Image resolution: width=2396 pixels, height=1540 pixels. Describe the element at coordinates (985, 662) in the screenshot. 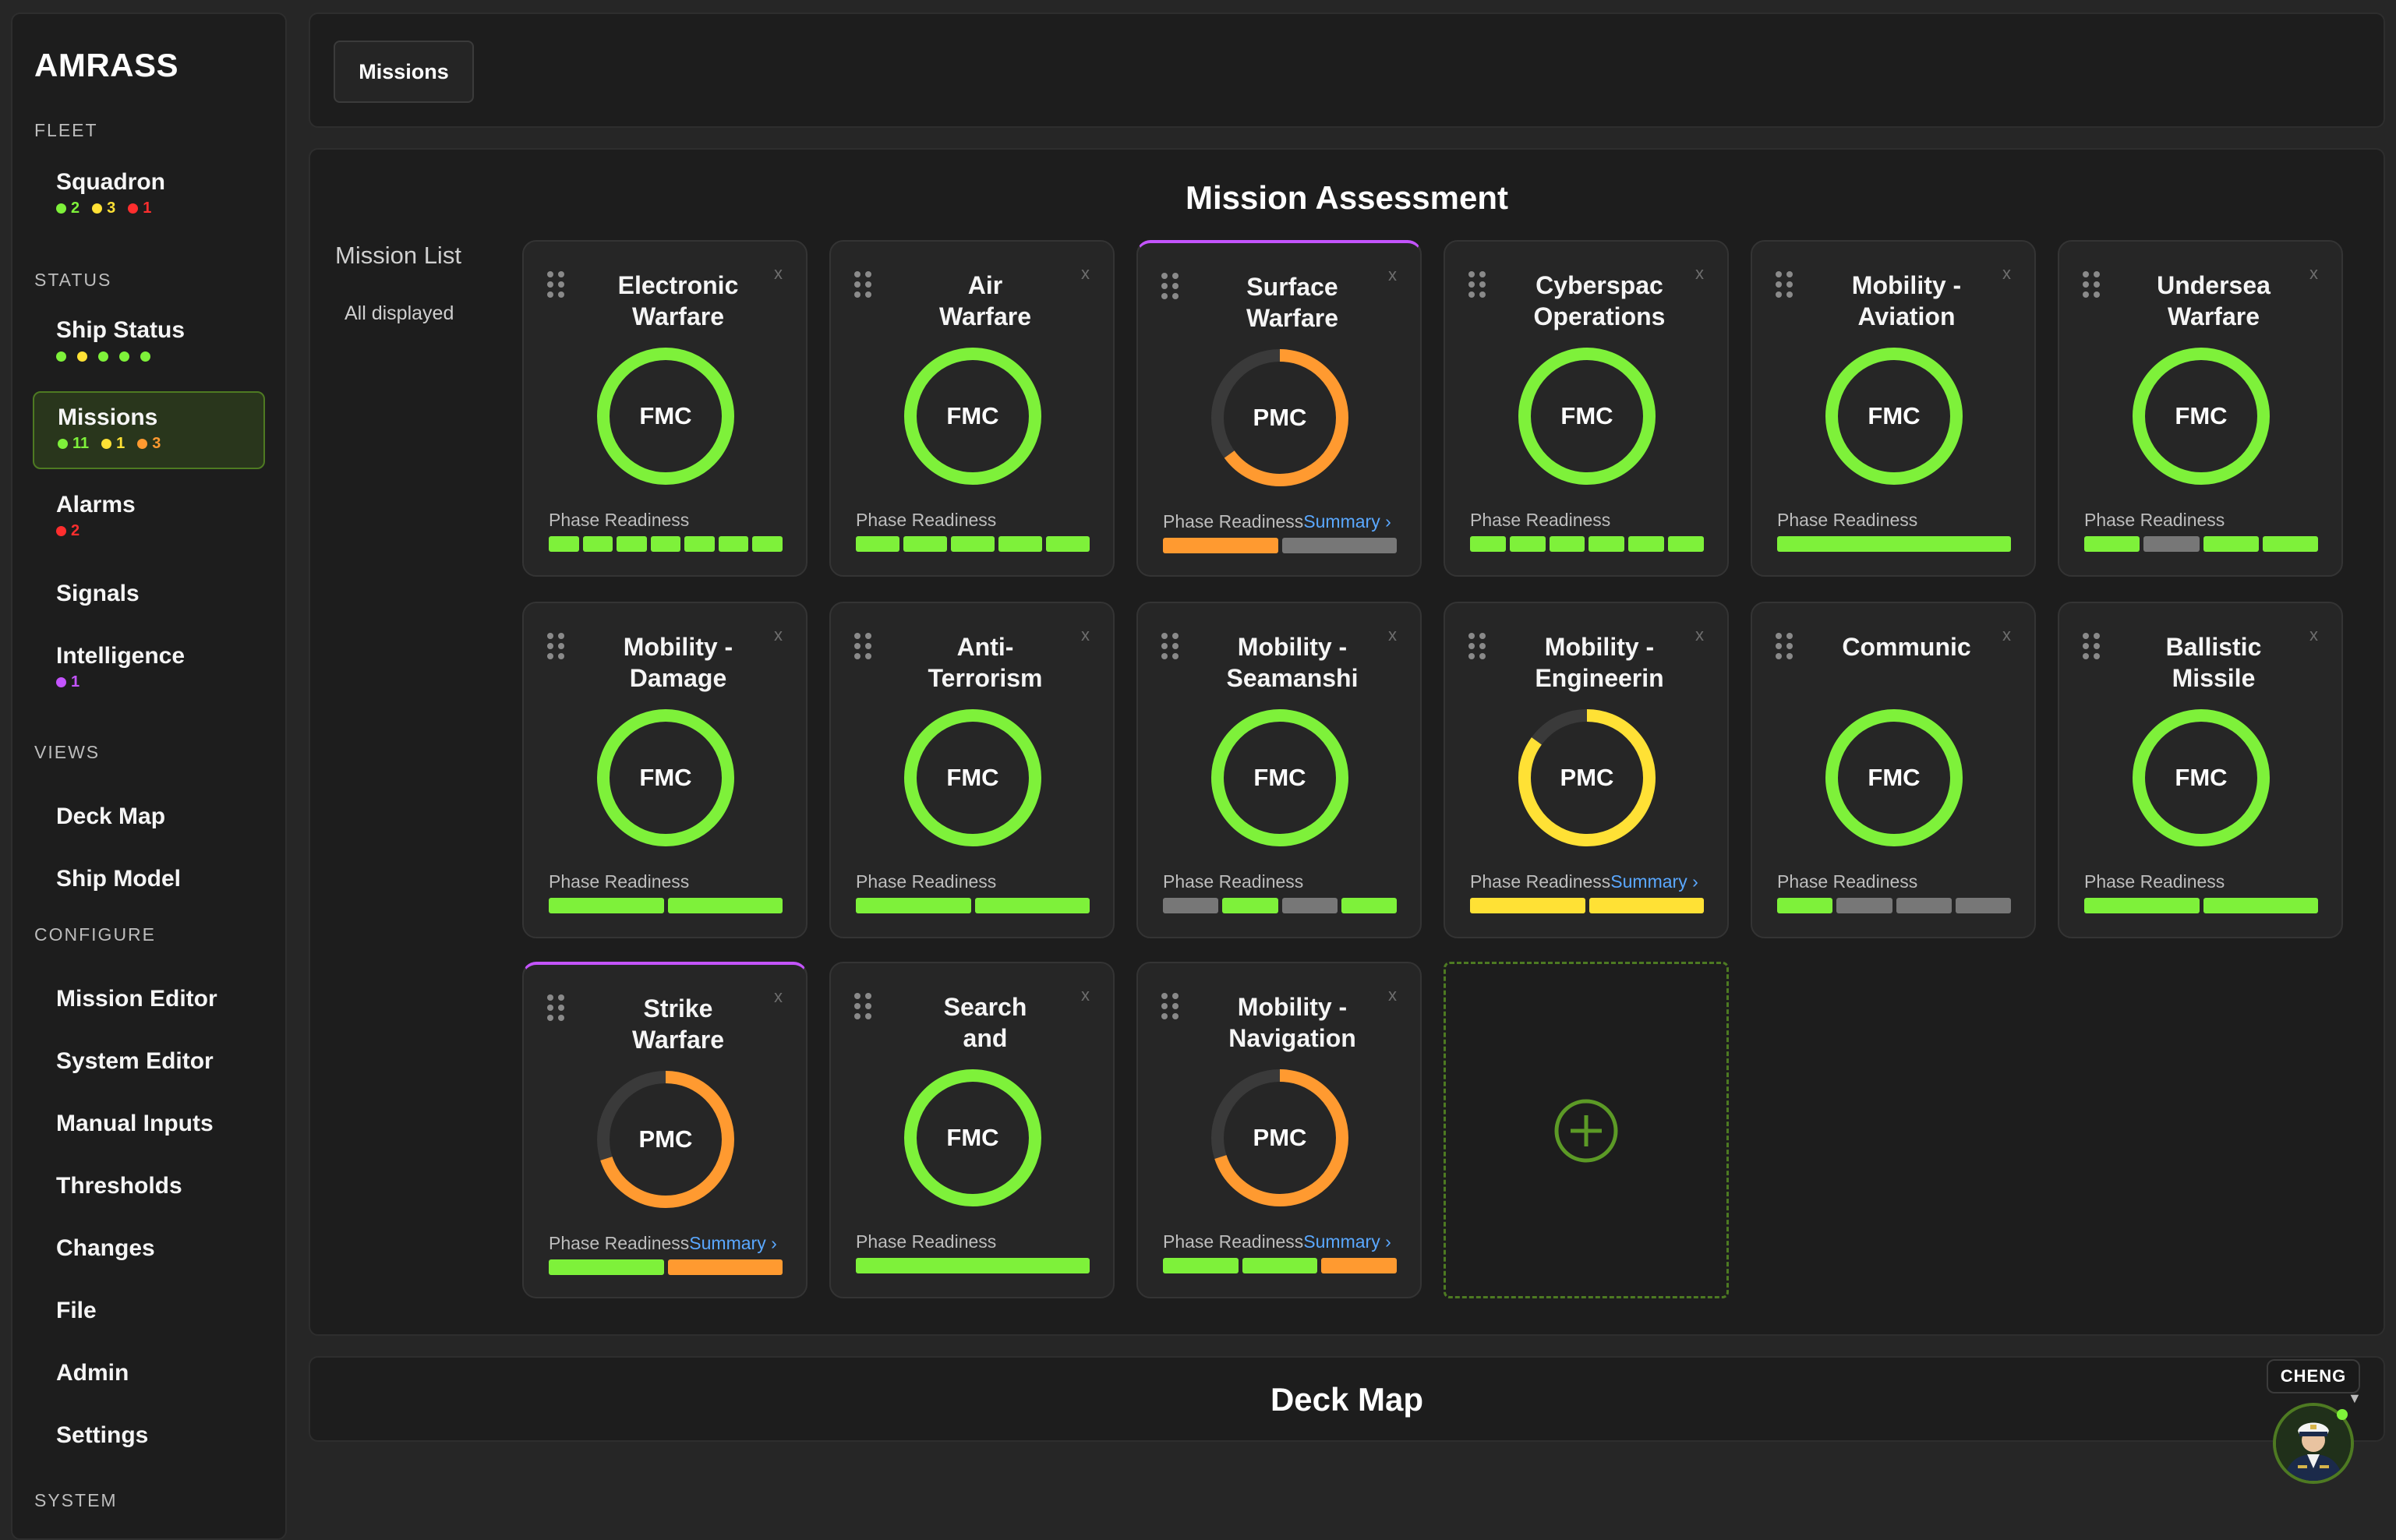

I see `mission-card-title: Anti- Terrorism` at that location.